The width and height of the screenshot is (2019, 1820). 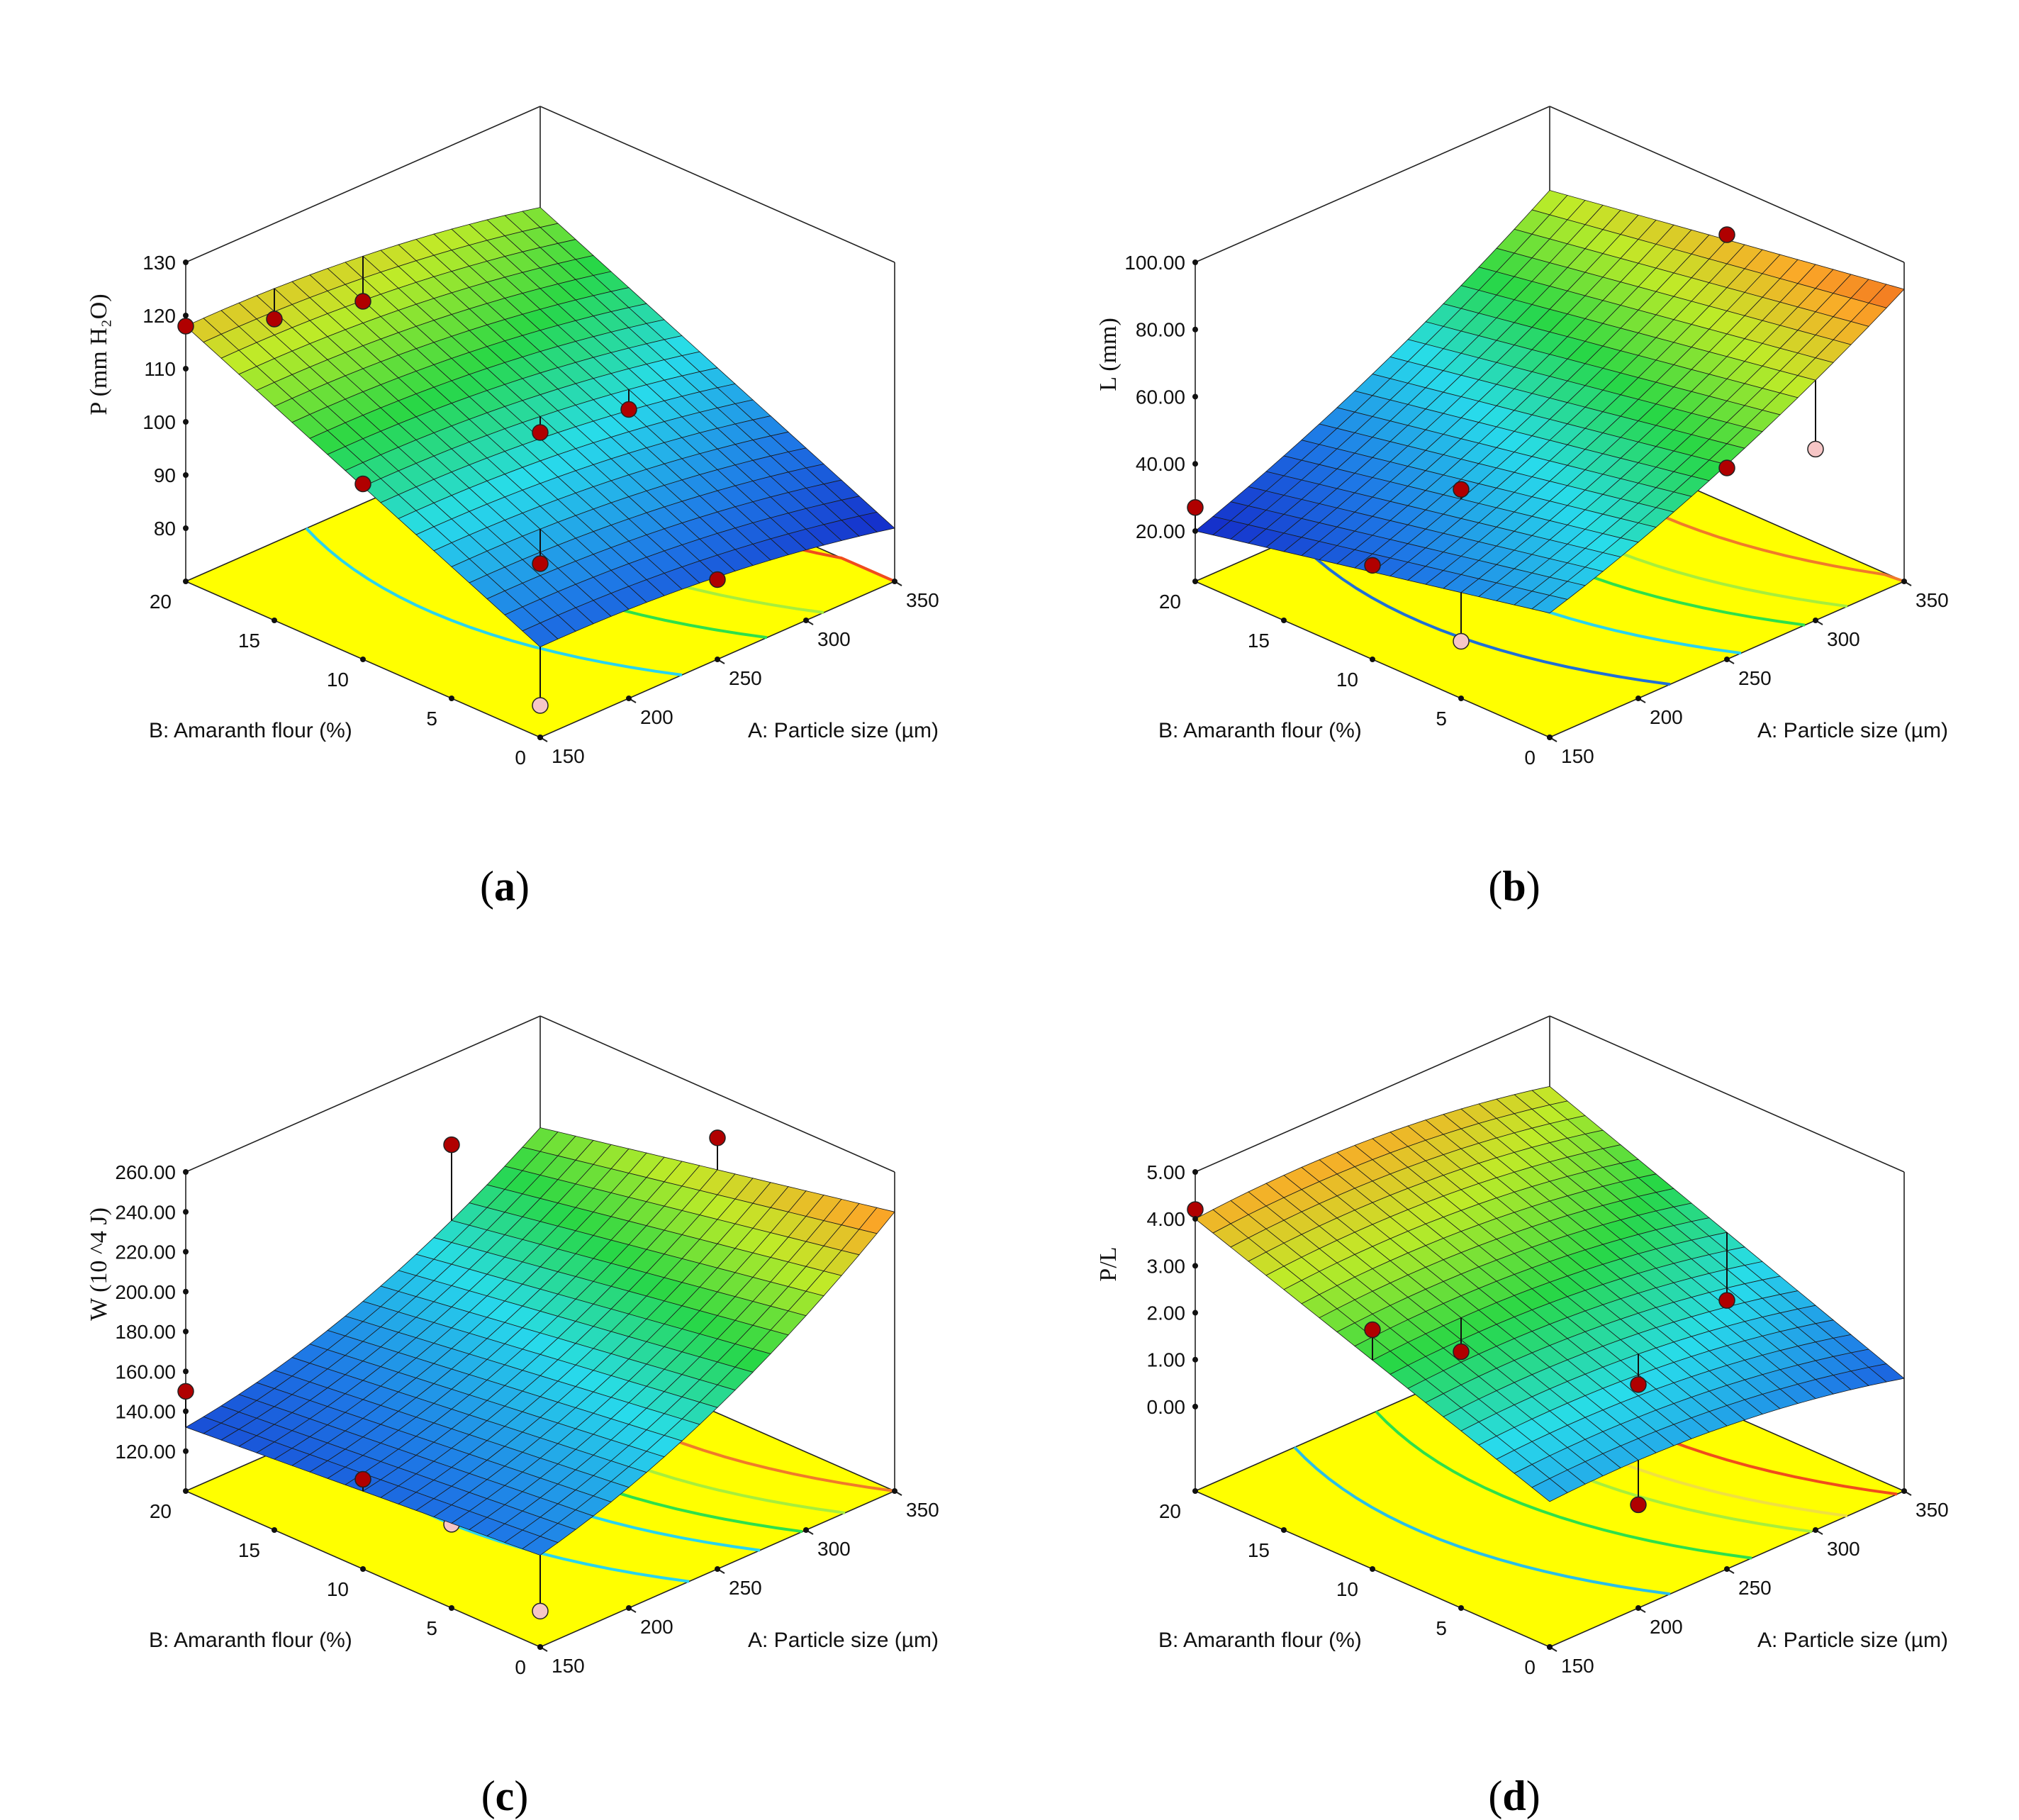 What do you see at coordinates (1166, 1219) in the screenshot?
I see `z-tick-label: 4.00` at bounding box center [1166, 1219].